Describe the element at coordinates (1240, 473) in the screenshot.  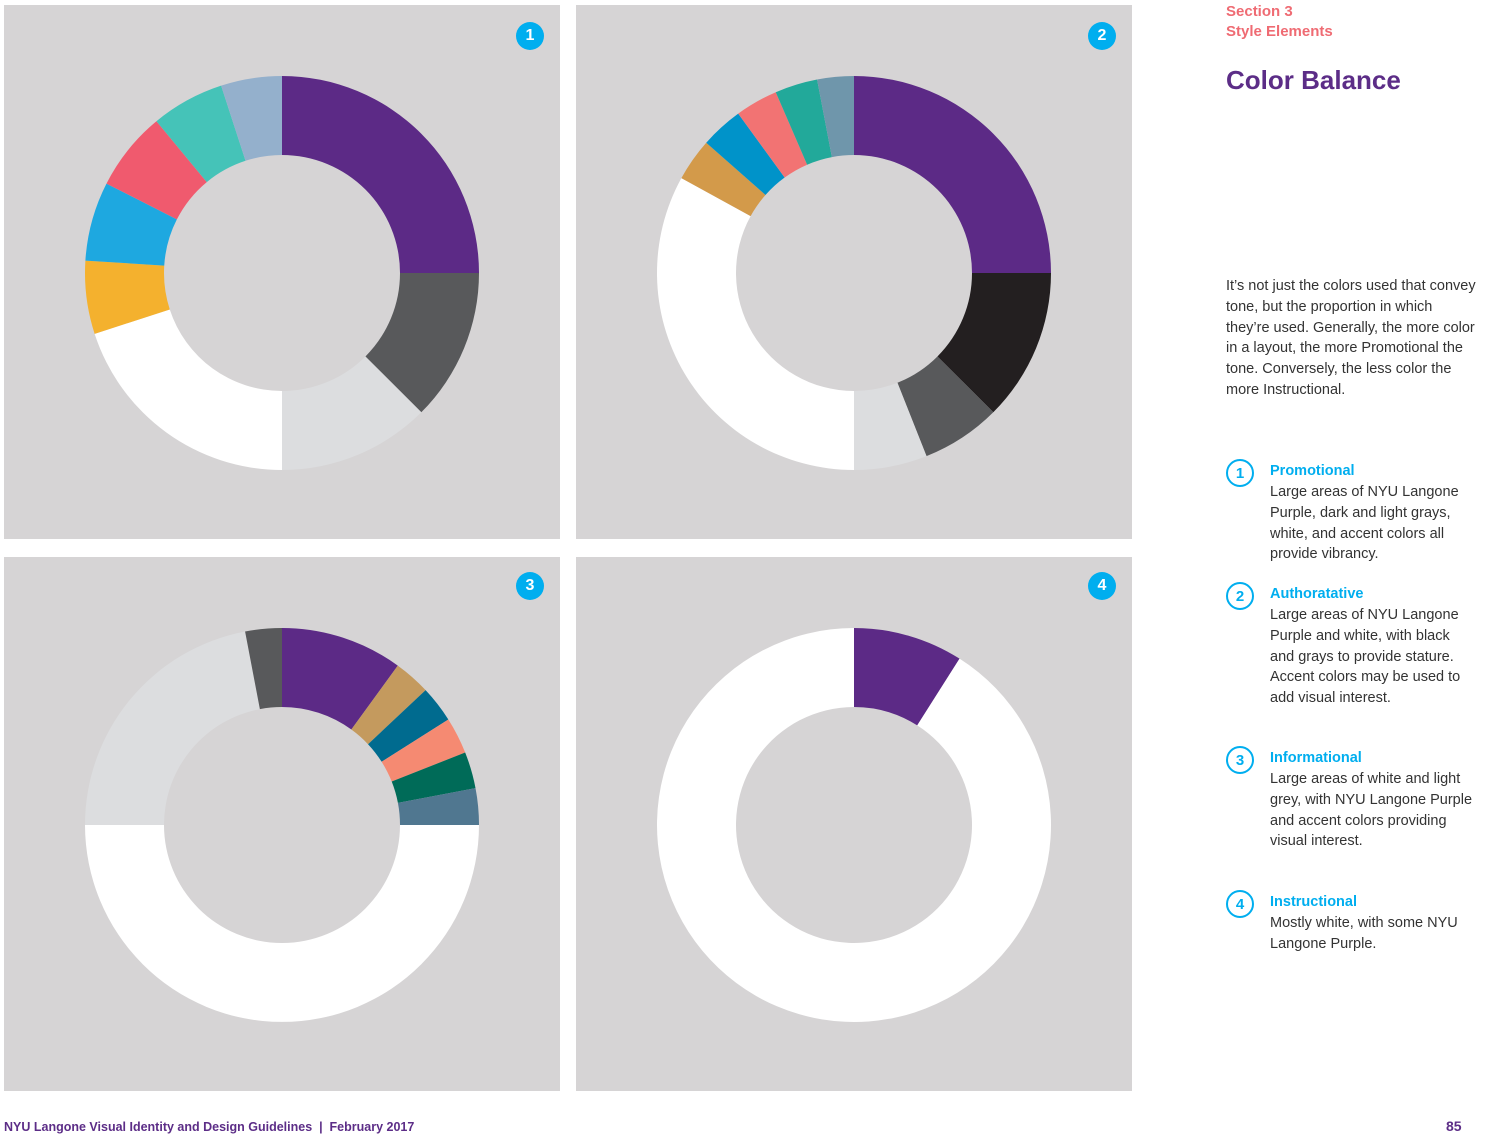
I see `number-circle-icon: 1` at that location.